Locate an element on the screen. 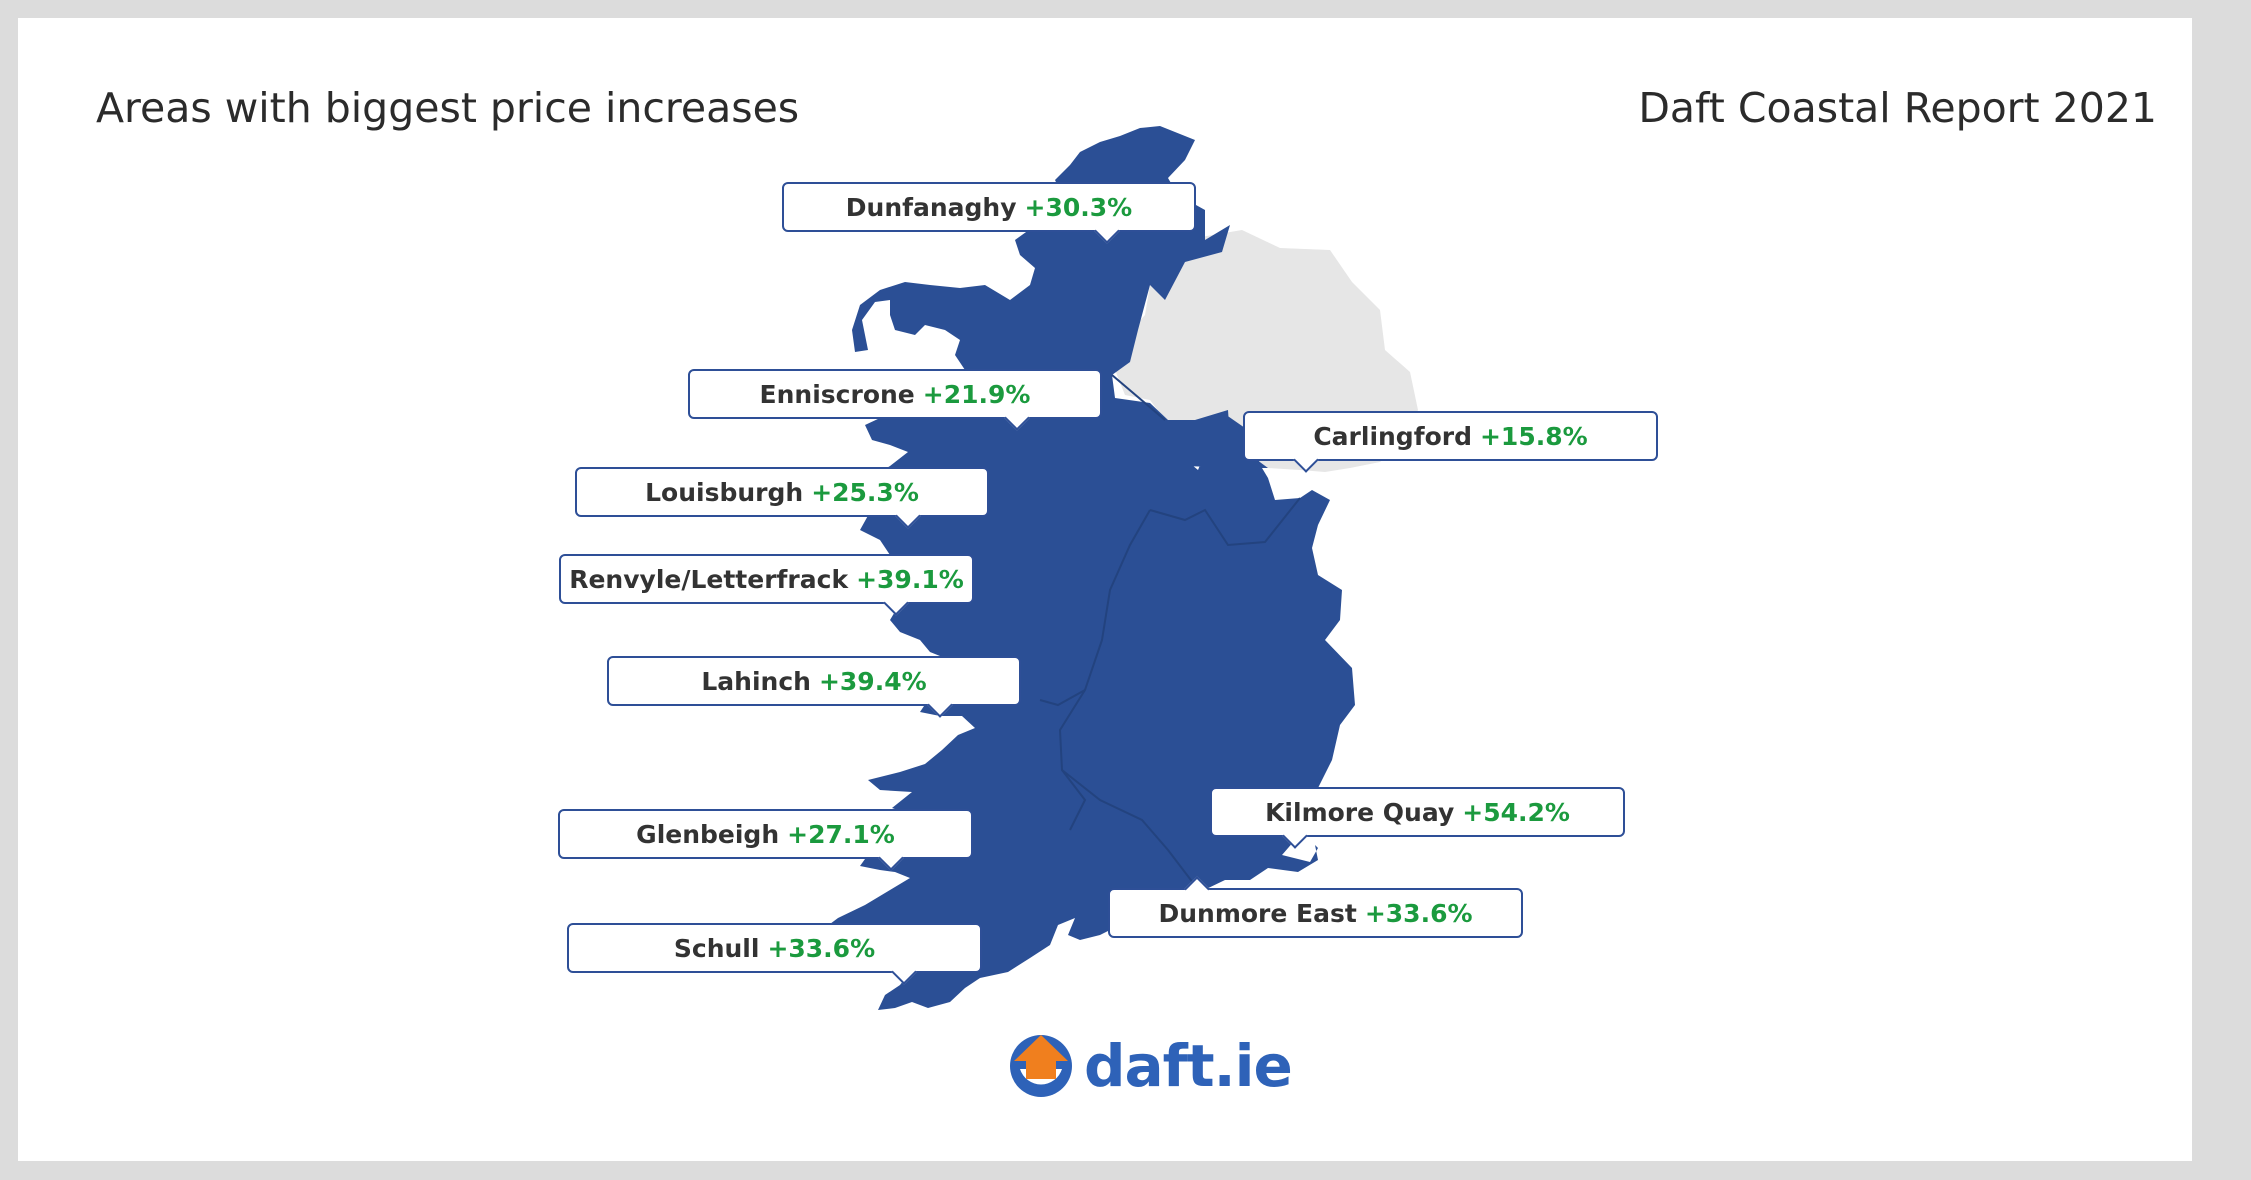 Image resolution: width=2251 pixels, height=1180 pixels. price-change: +15.8% is located at coordinates (1533, 436).